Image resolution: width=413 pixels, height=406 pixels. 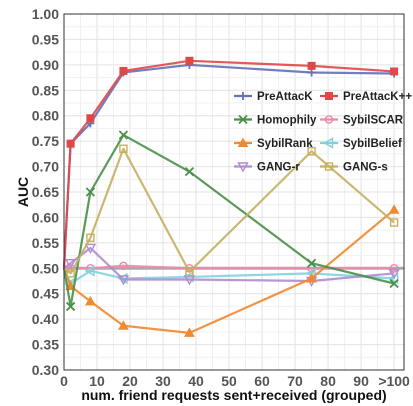 I want to click on legend-label-sybilbelief: SybilBelief, so click(x=372, y=144).